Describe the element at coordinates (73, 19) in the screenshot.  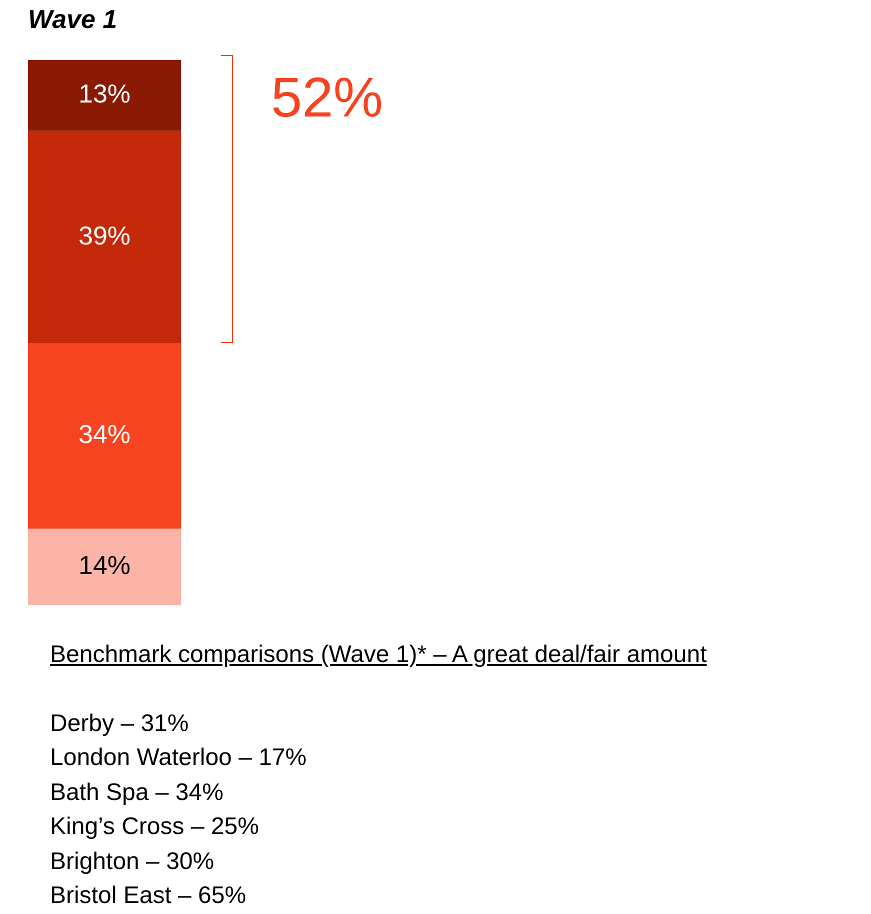
I see `chart-title: Wave 1` at that location.